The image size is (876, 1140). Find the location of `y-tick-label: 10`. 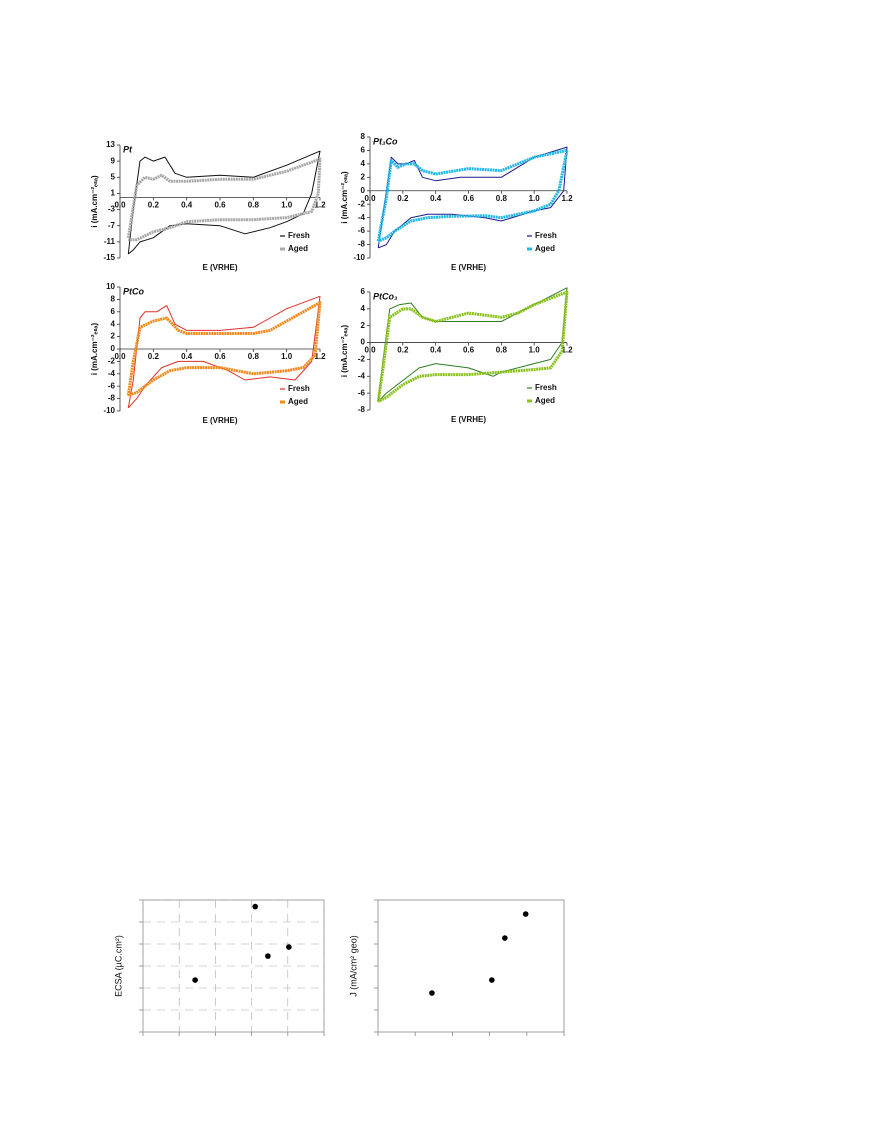

y-tick-label: 10 is located at coordinates (110, 286).